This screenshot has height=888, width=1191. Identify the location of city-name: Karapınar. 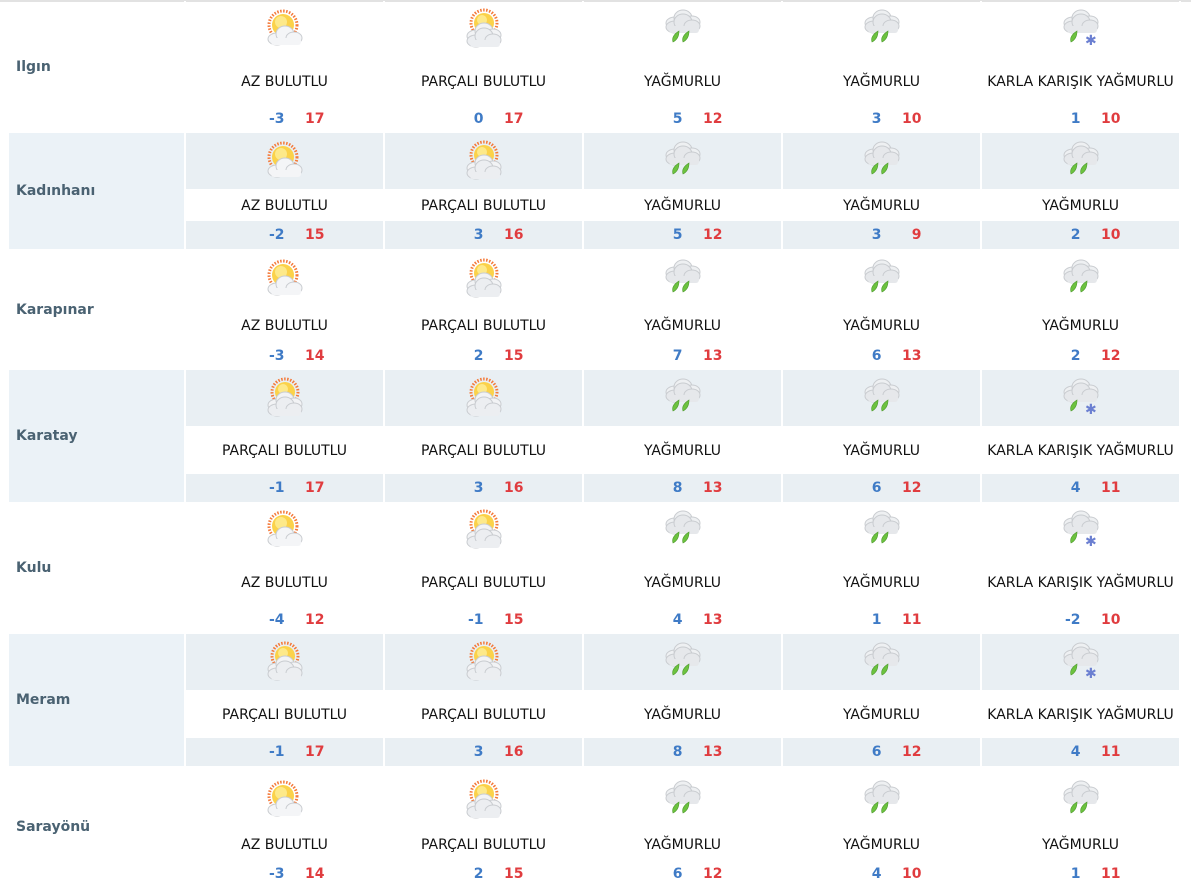
(97, 309).